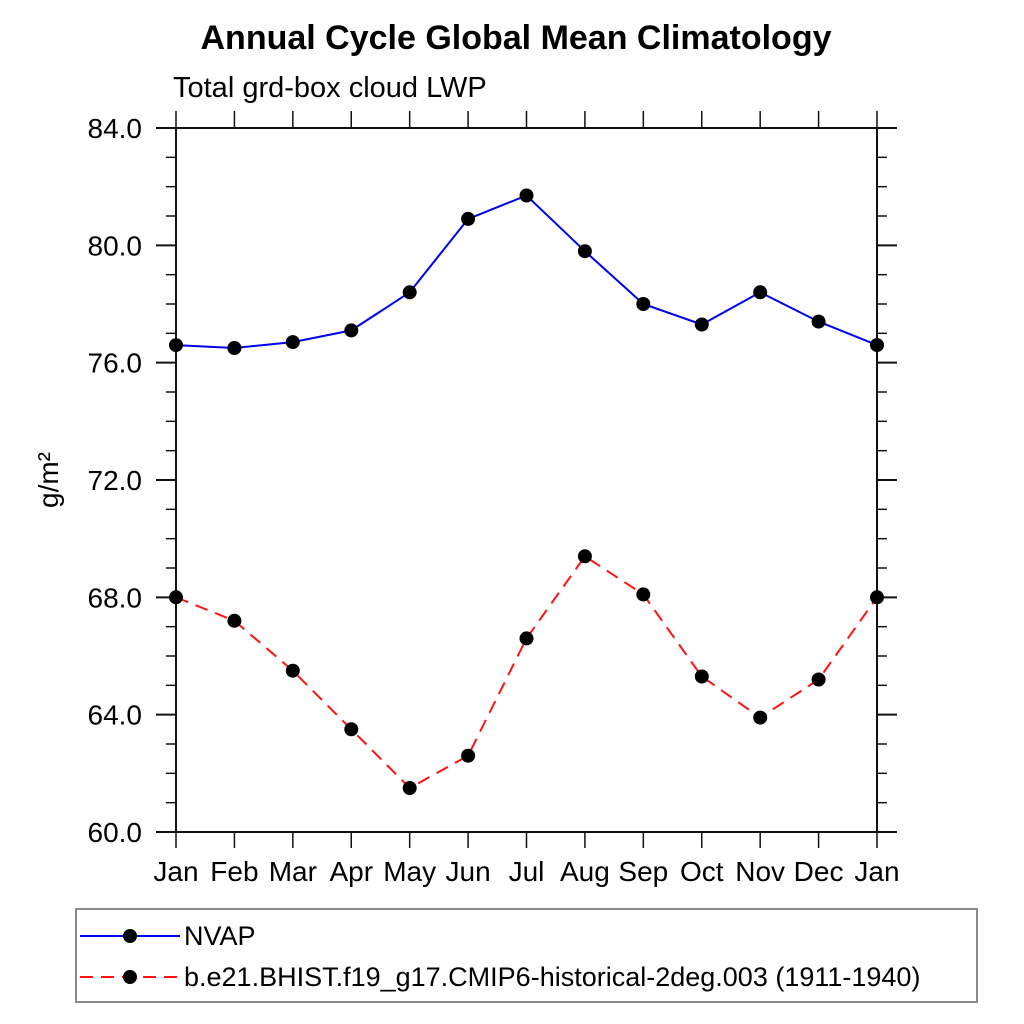 This screenshot has width=1024, height=1024. I want to click on chart-title: Annual Cycle Global Mean Climatology, so click(516, 38).